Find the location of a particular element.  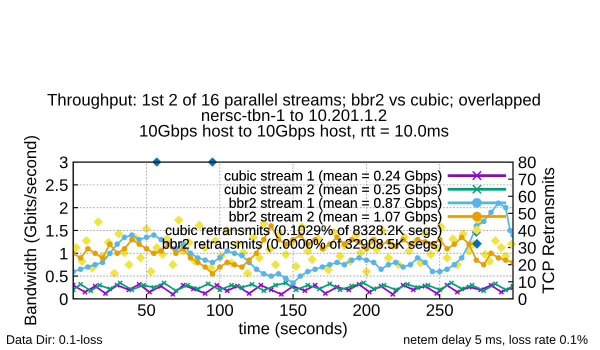

y-axis-title: Bandwidth (Gbits/second) is located at coordinates (32, 230).